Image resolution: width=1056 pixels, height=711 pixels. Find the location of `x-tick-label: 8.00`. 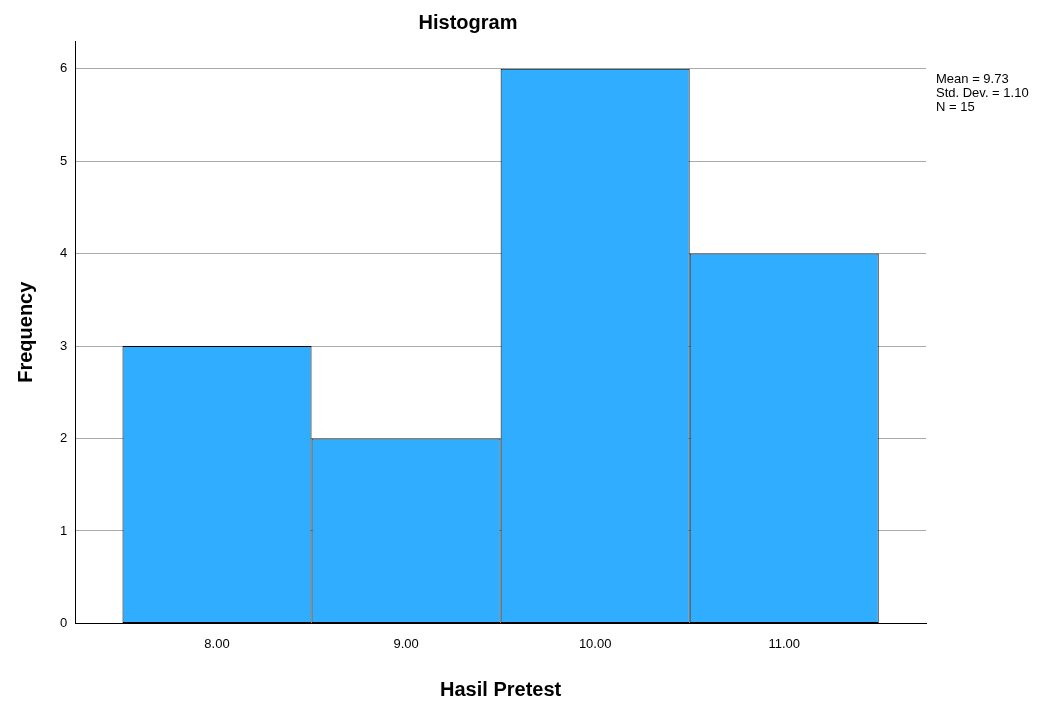

x-tick-label: 8.00 is located at coordinates (217, 643).